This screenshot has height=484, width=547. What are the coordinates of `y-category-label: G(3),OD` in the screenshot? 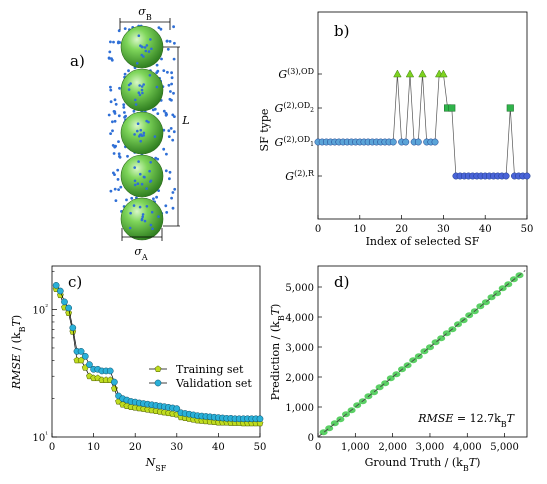 It's located at (296, 74).